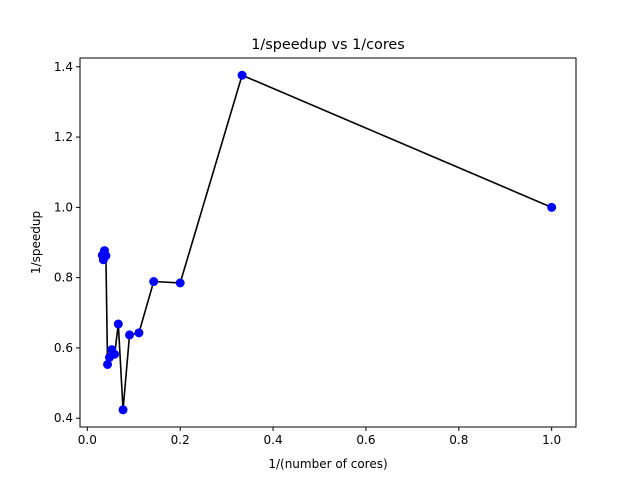 This screenshot has width=640, height=480. I want to click on y-axis-label: 1/speedup, so click(36, 242).